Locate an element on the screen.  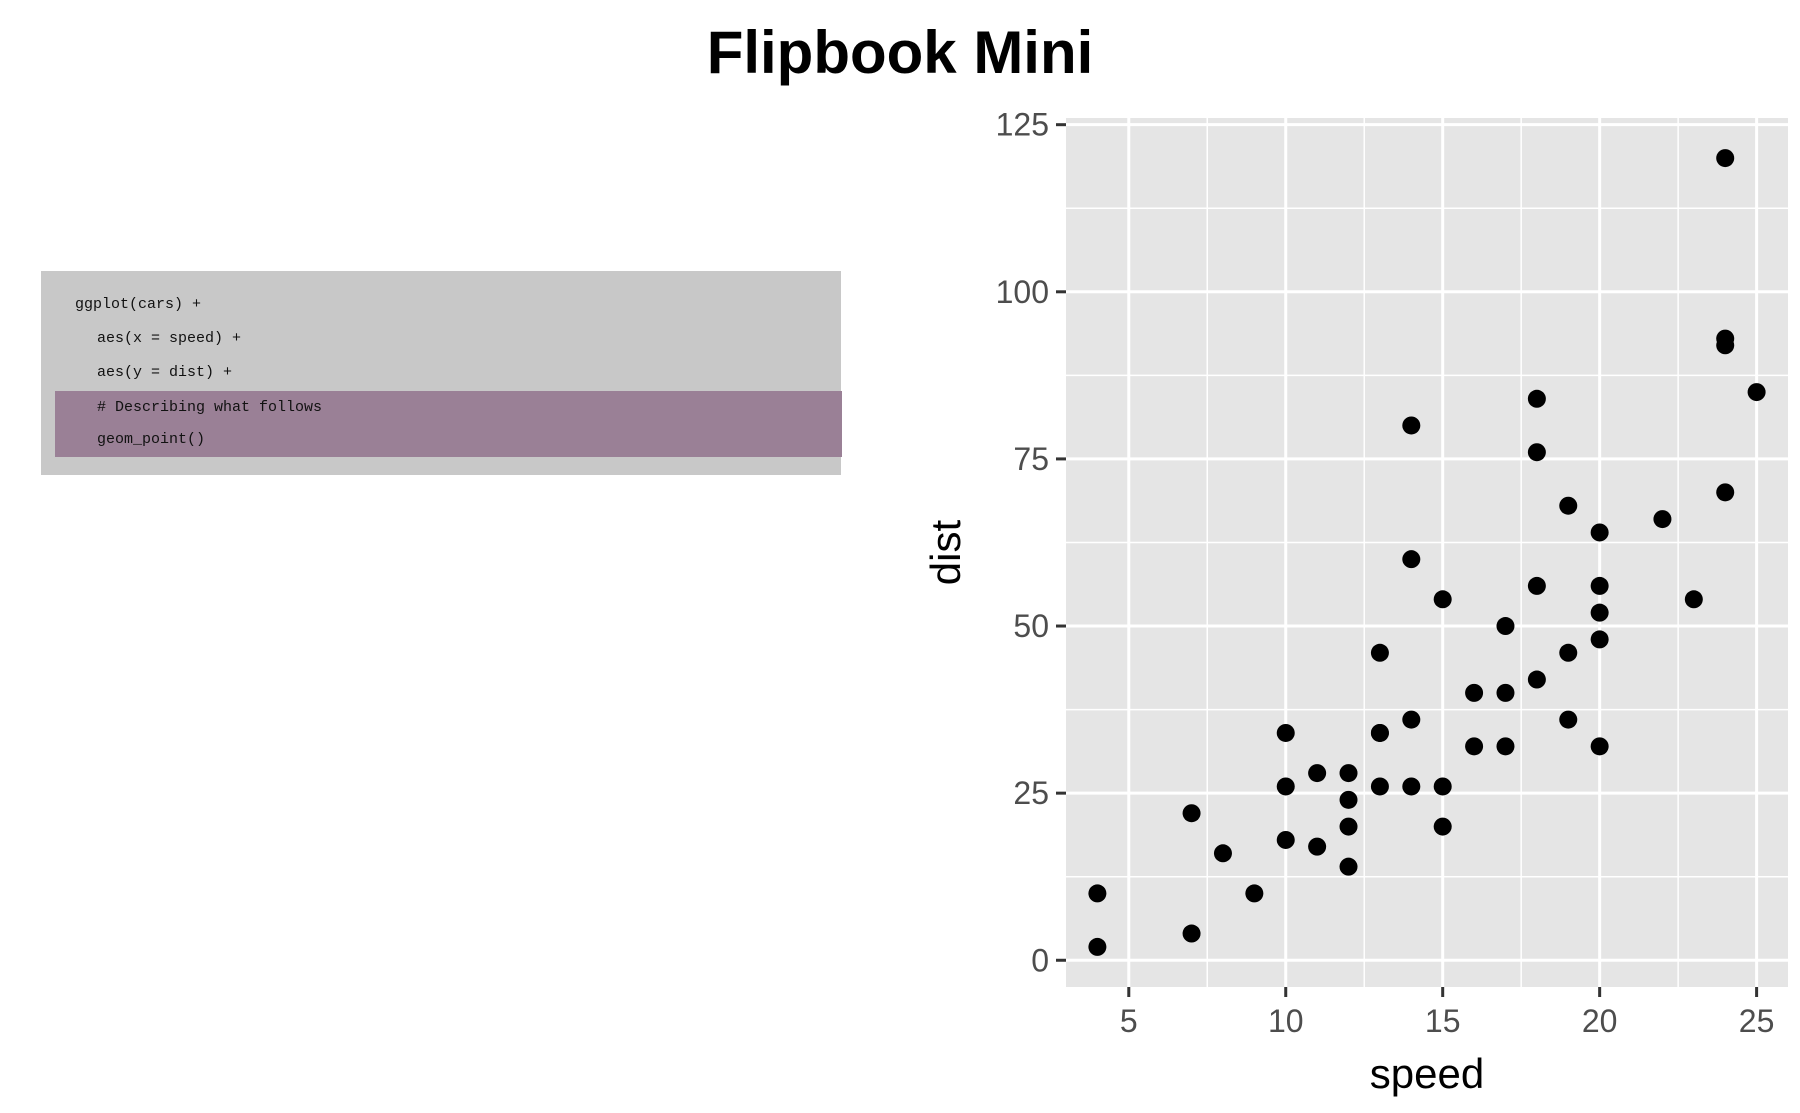
y-tick-label: 50 is located at coordinates (1031, 626).